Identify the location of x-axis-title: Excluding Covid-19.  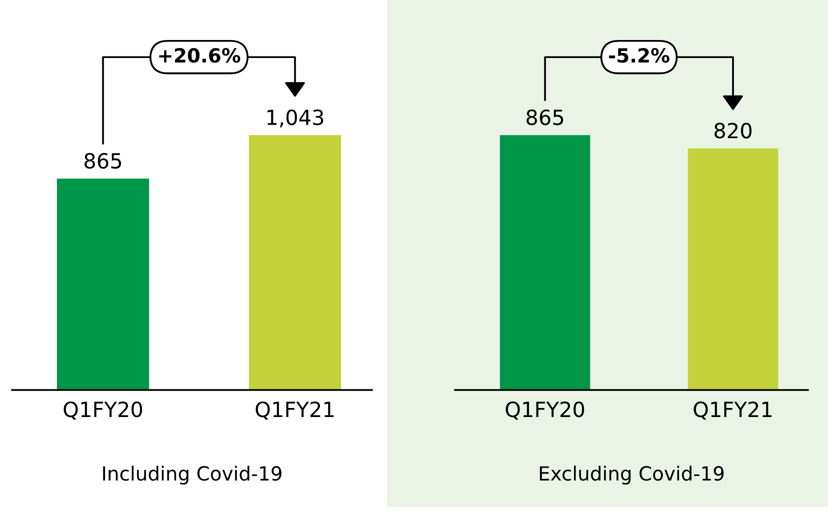
(632, 475).